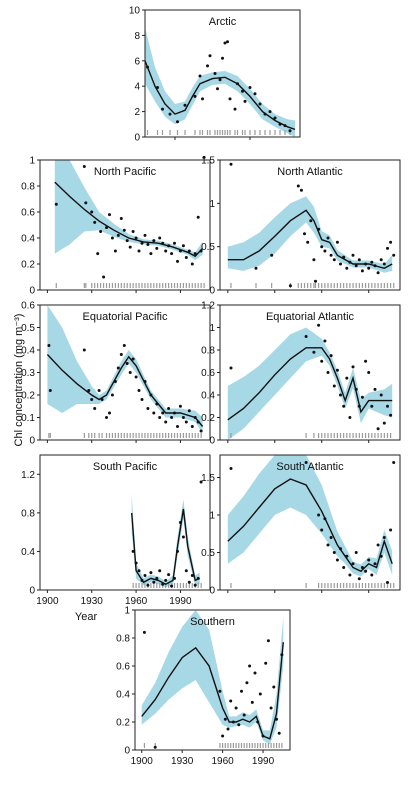 Image resolution: width=412 pixels, height=800 pixels. Describe the element at coordinates (180, 601) in the screenshot. I see `x-tick-label: 1990` at that location.